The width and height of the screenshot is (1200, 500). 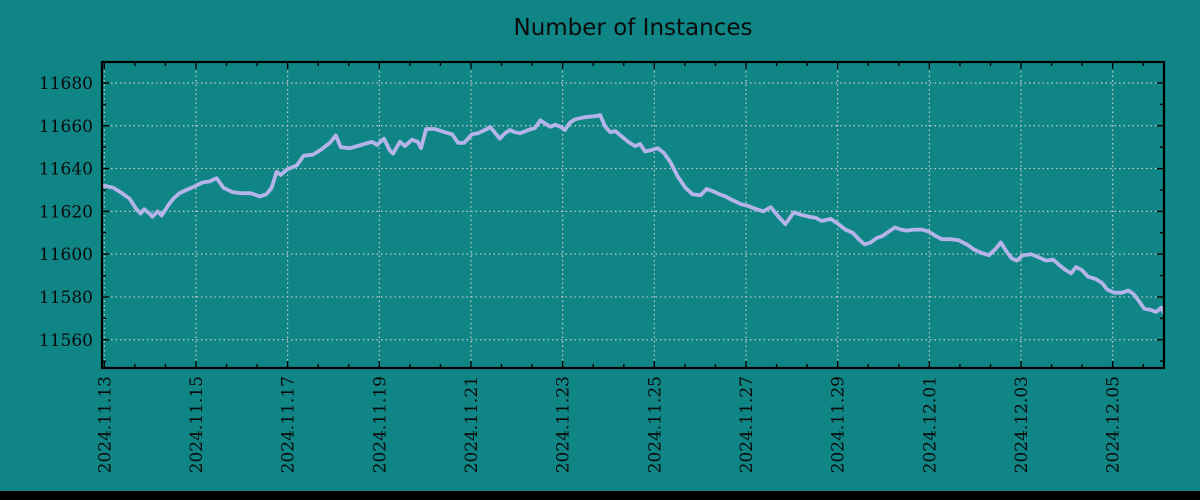 I want to click on x-tick-label: 2024.11.27, so click(x=747, y=424).